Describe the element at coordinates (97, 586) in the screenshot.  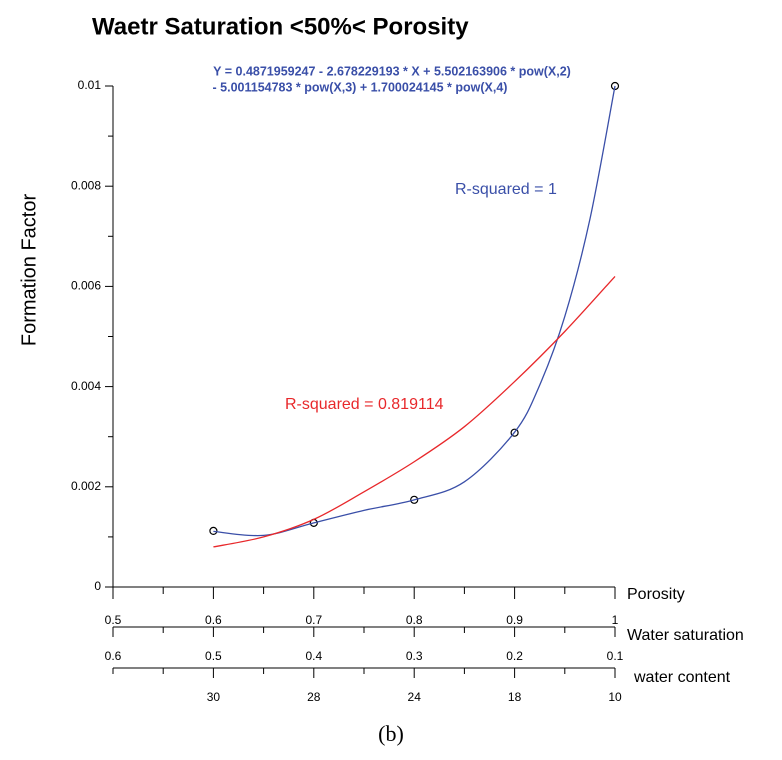
I see `y-tick-label: 0` at that location.